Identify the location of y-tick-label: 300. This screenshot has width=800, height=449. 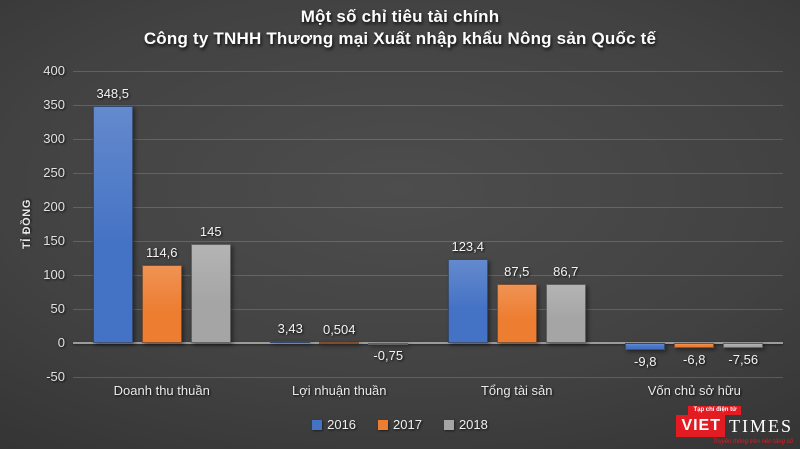
(54, 138).